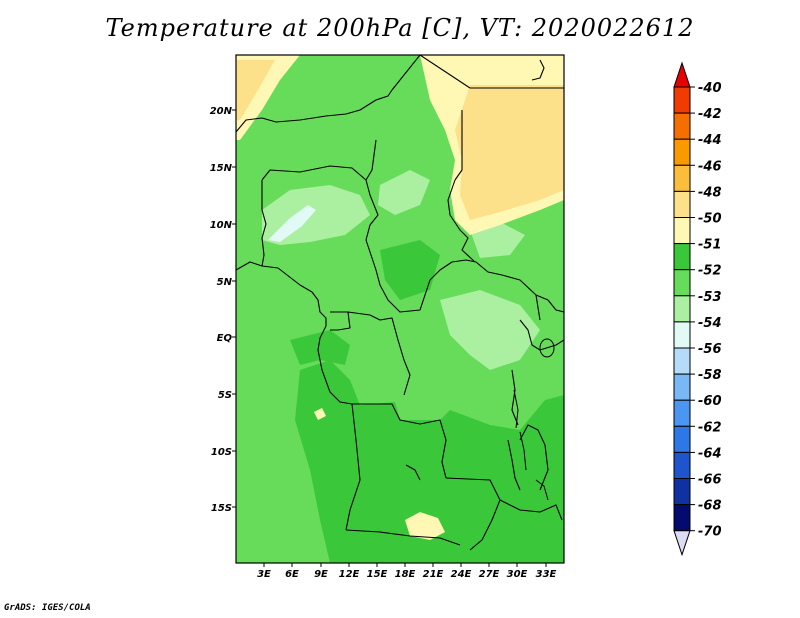 This screenshot has width=800, height=618. I want to click on legend-label: -46, so click(710, 166).